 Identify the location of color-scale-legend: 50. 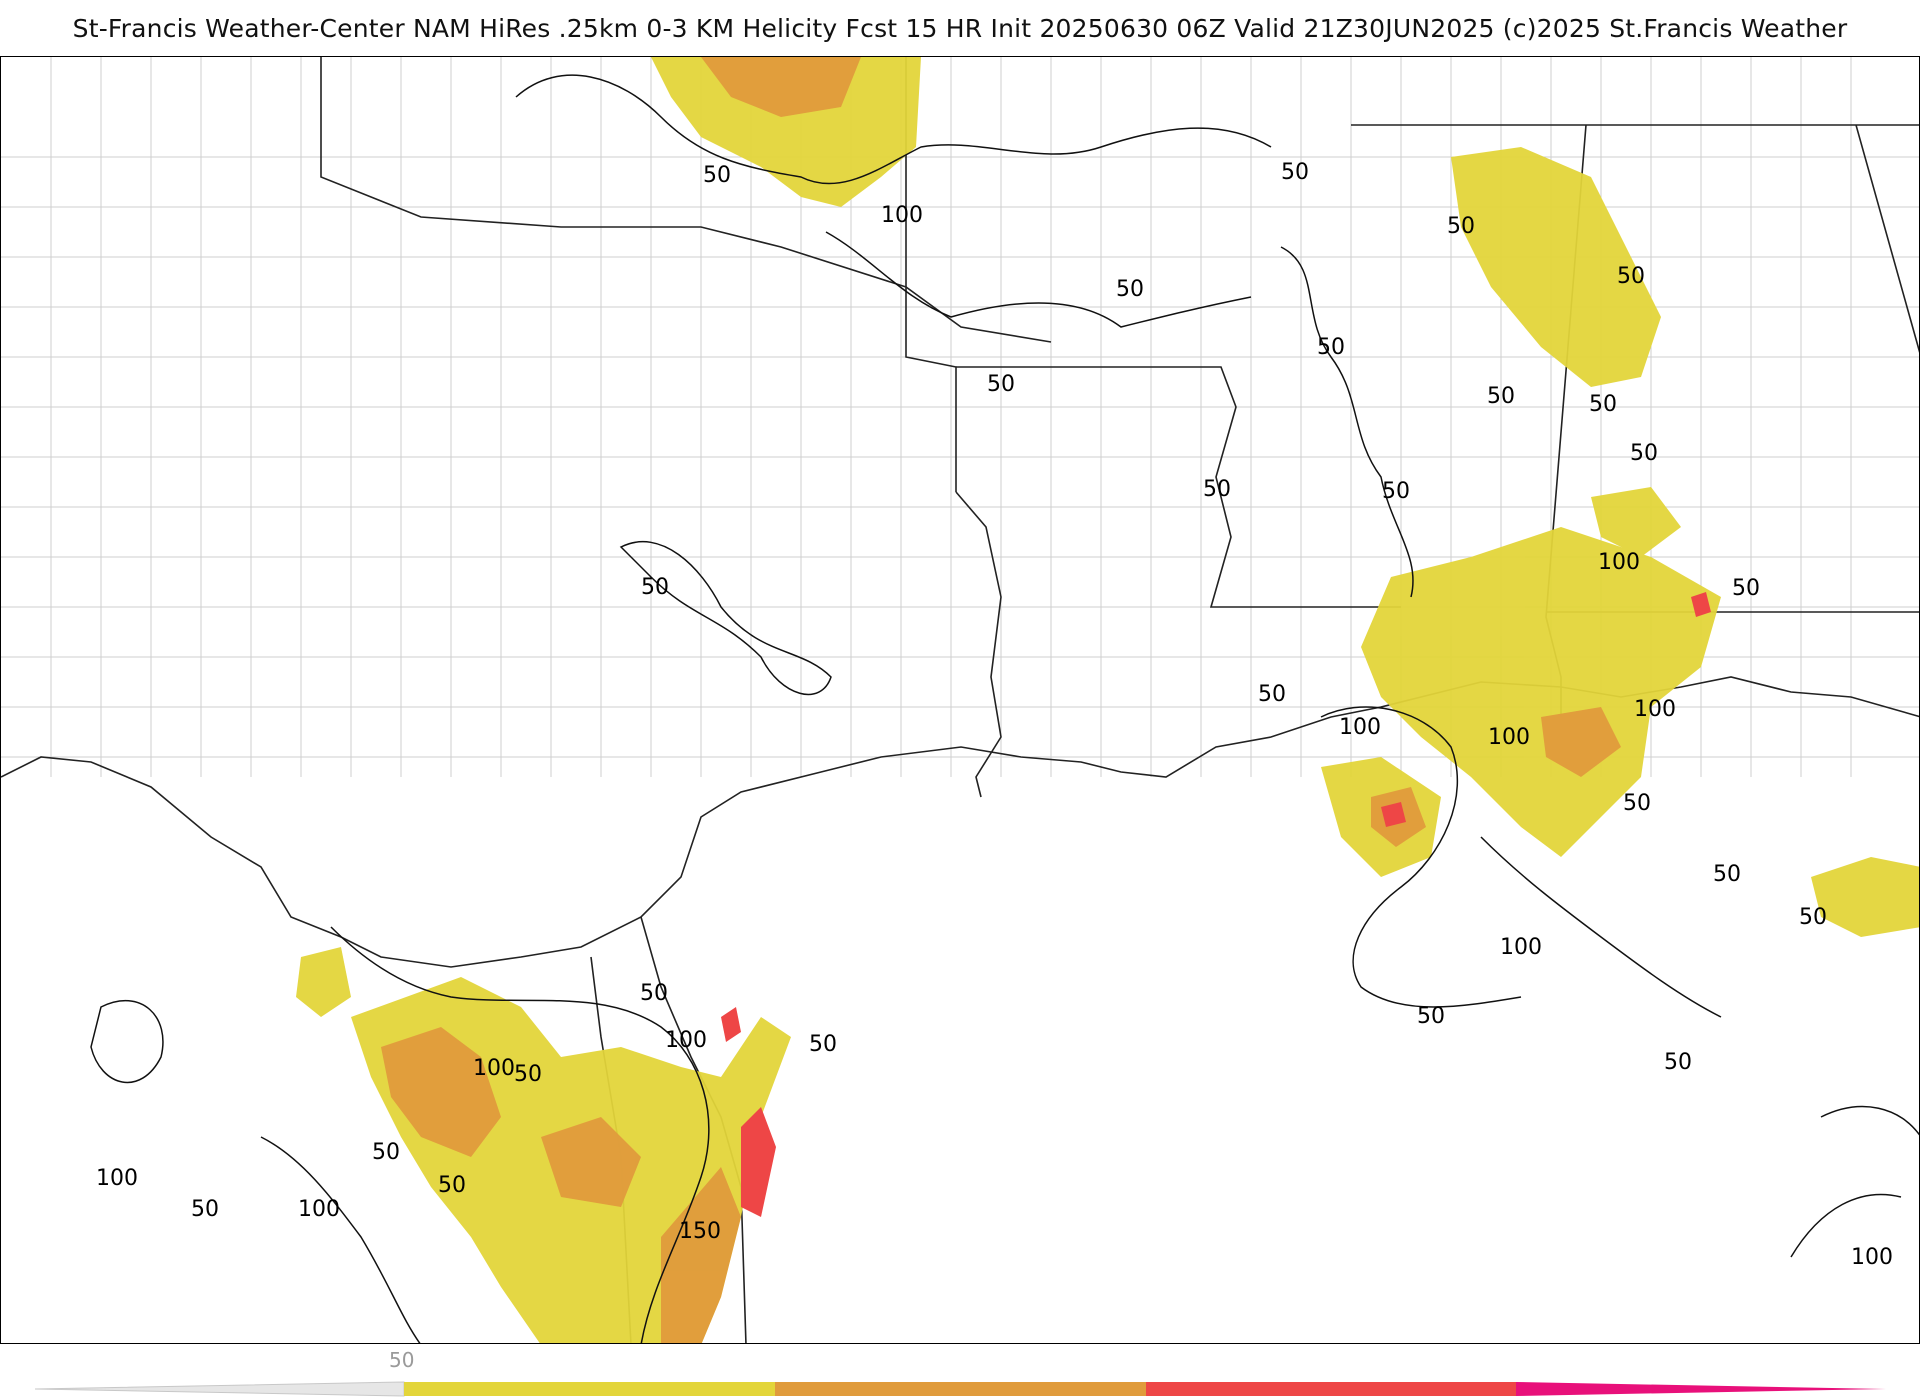
(960, 1373).